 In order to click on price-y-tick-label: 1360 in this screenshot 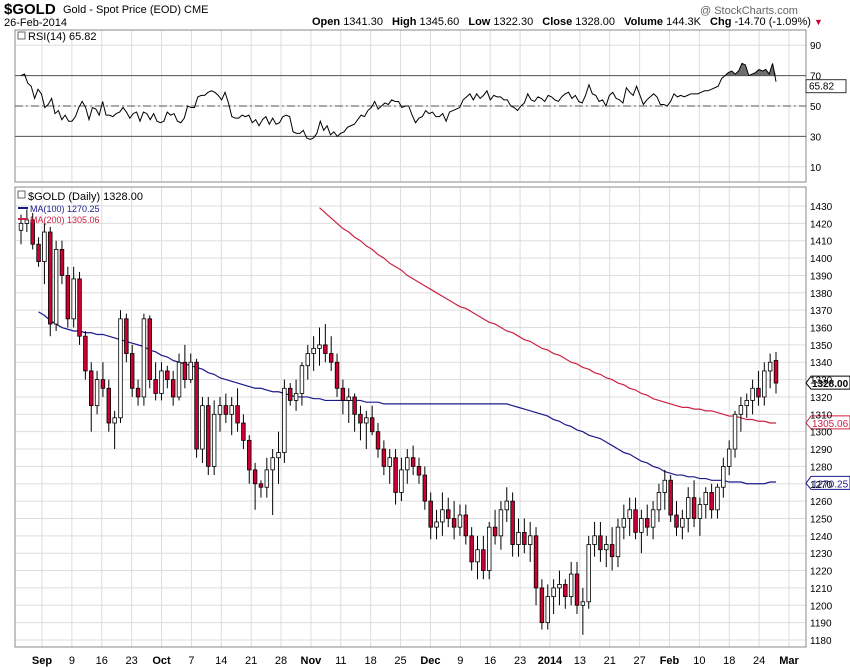, I will do `click(821, 329)`.